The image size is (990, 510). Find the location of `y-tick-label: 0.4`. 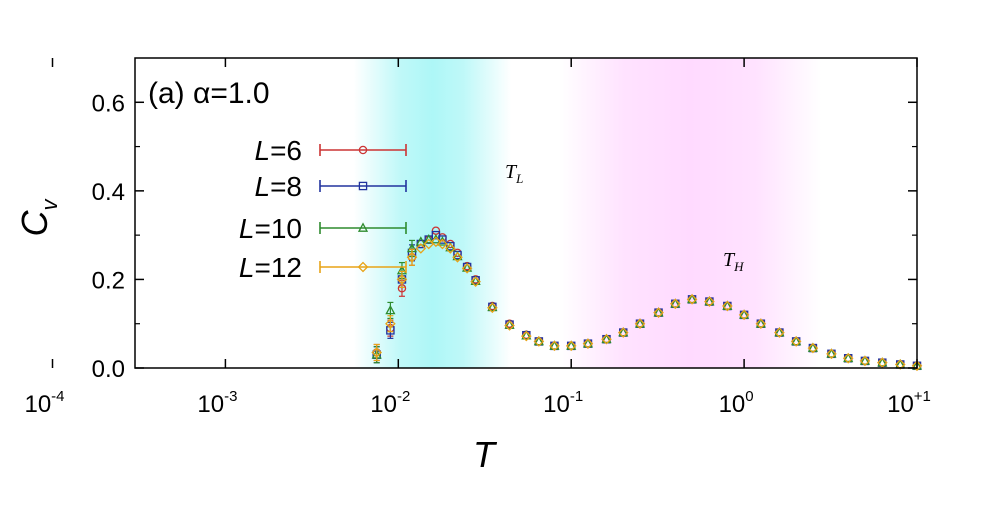

y-tick-label: 0.4 is located at coordinates (108, 192).